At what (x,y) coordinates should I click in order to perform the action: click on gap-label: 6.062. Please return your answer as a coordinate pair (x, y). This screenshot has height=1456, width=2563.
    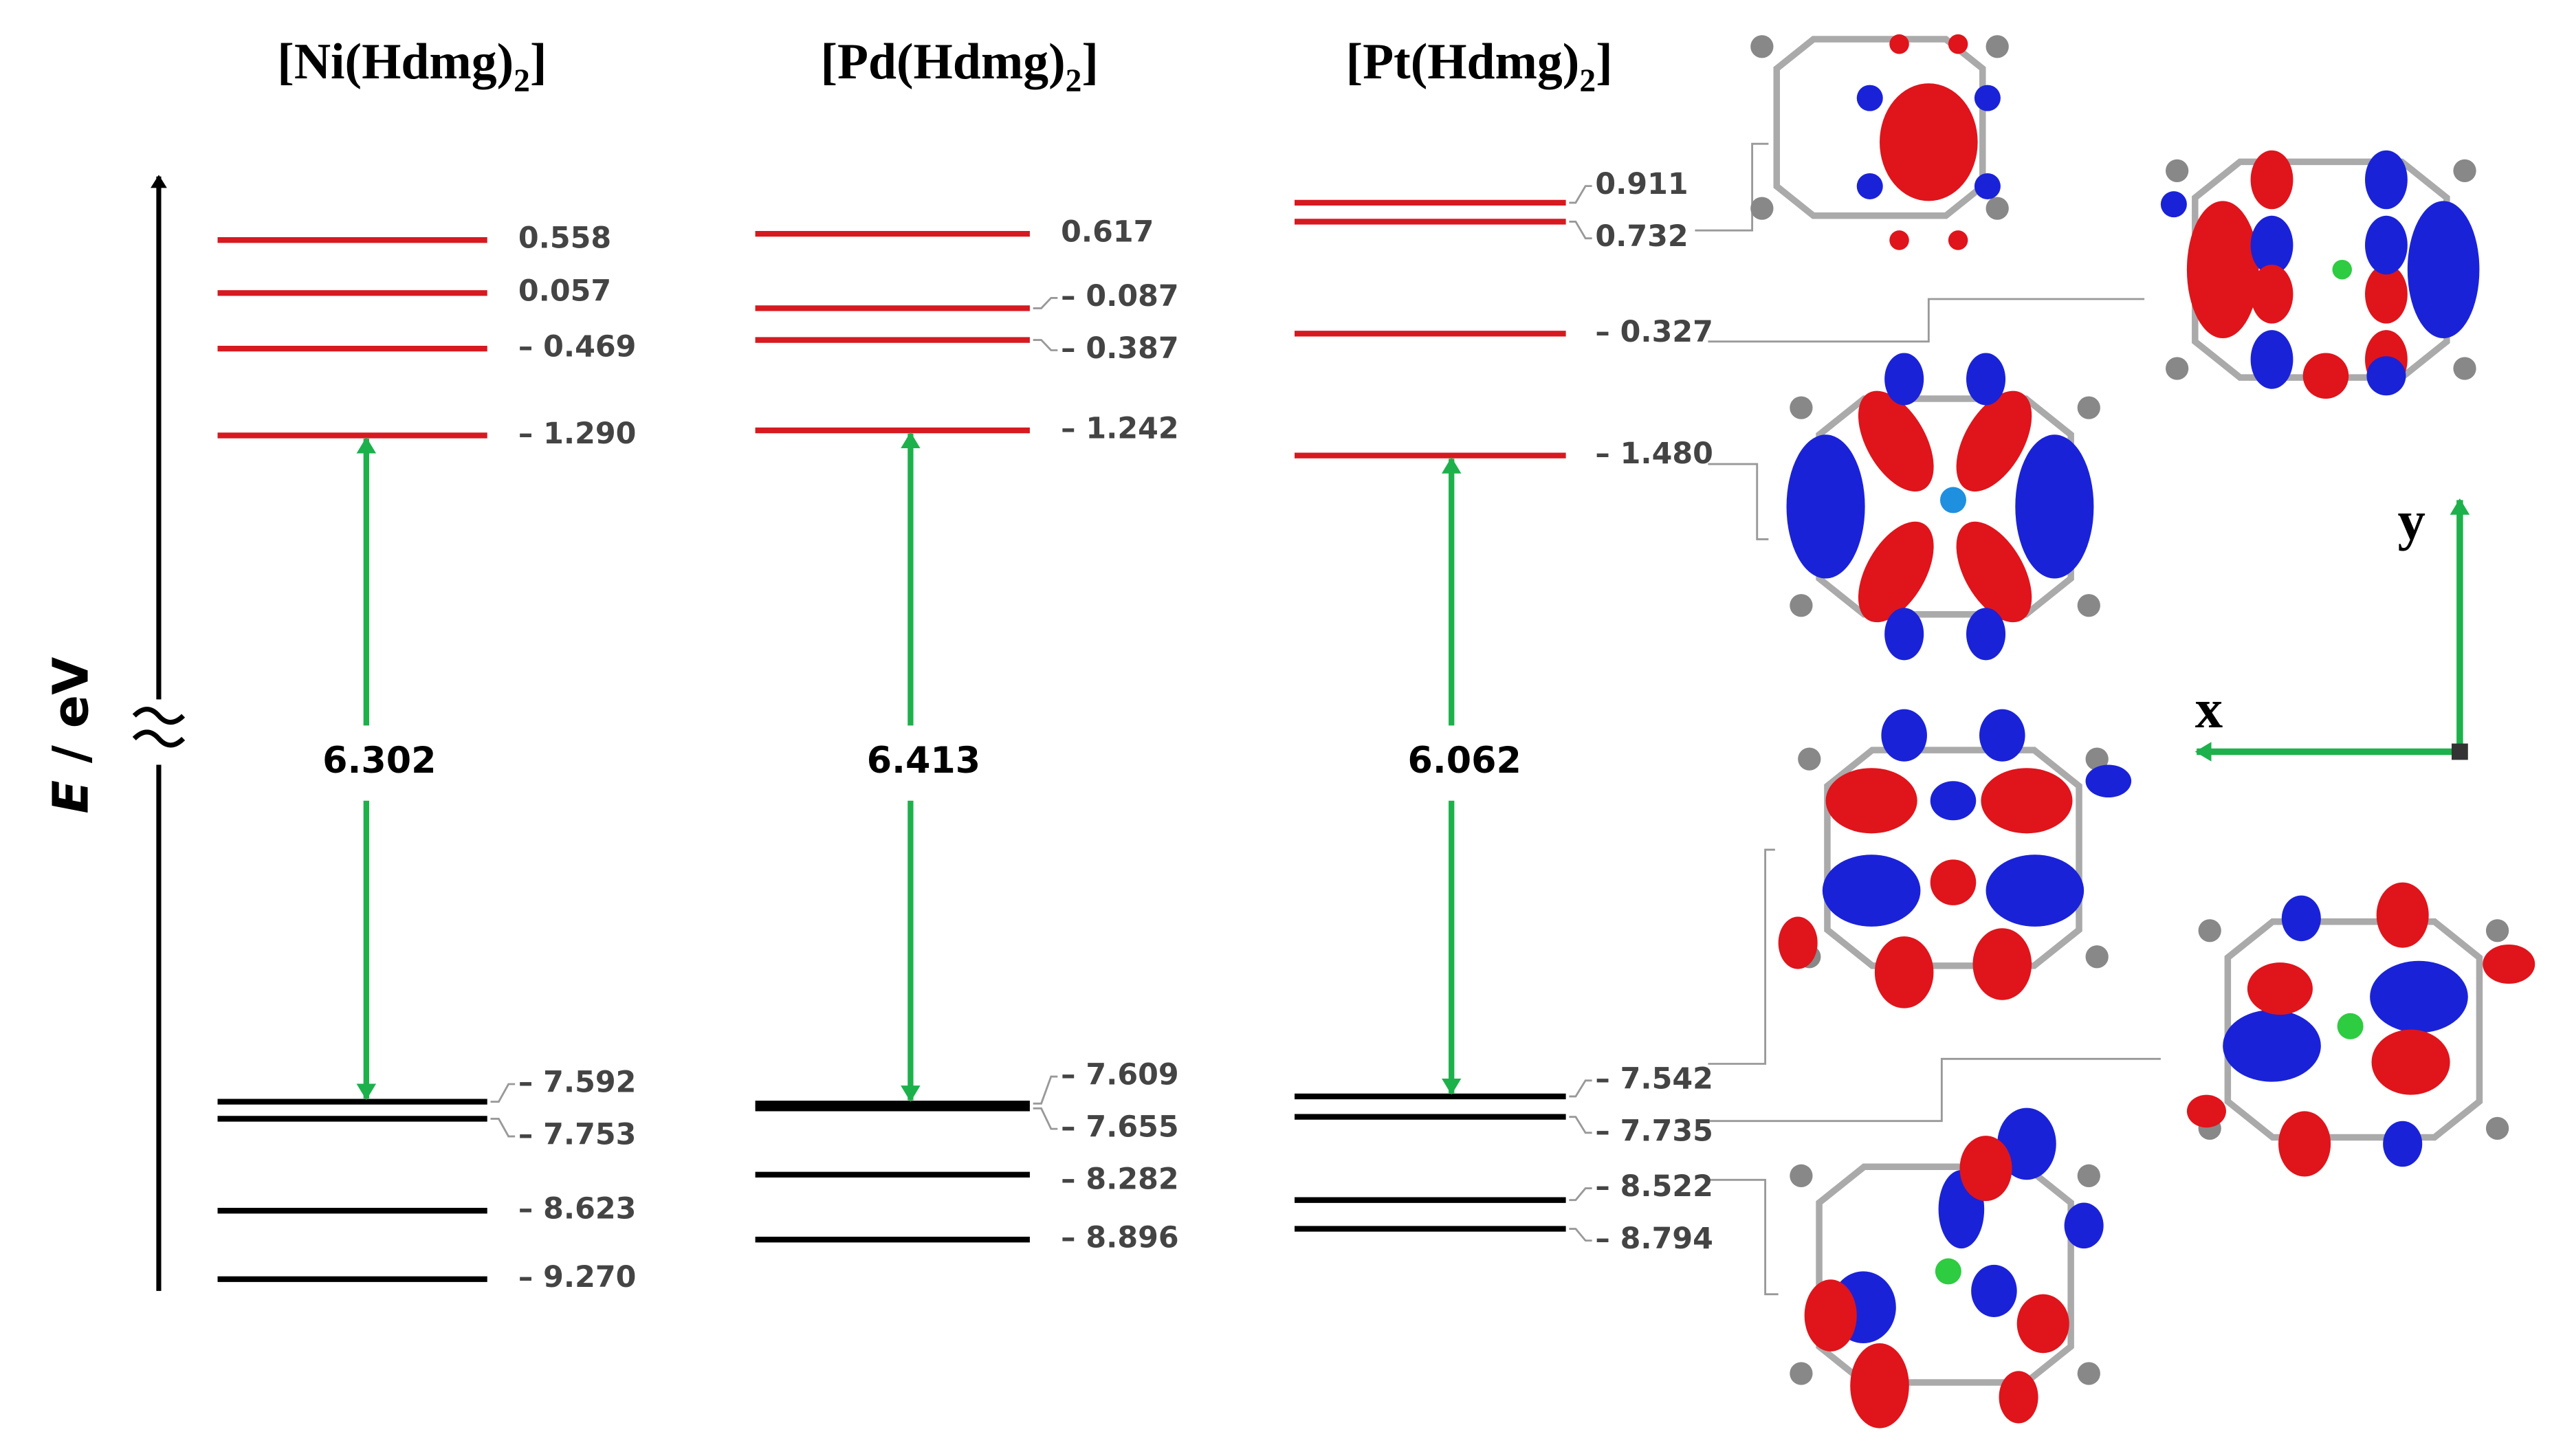
    Looking at the image, I should click on (1464, 761).